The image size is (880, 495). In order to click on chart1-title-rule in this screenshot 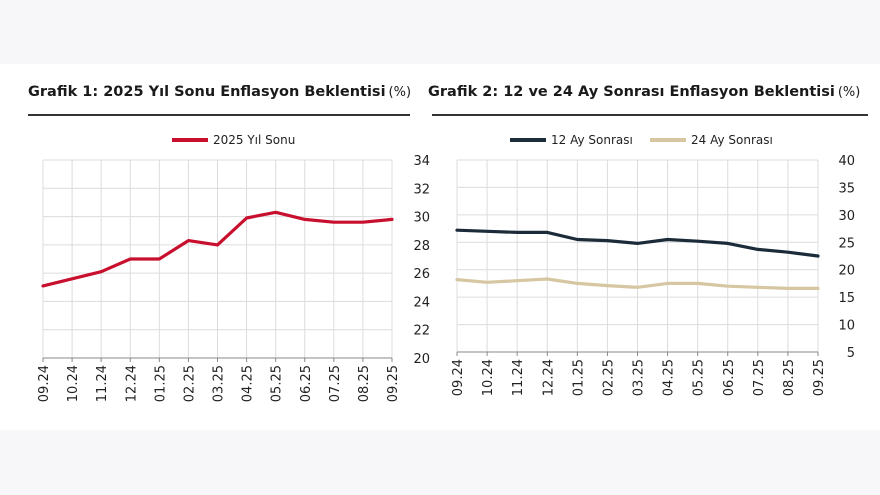, I will do `click(219, 115)`.